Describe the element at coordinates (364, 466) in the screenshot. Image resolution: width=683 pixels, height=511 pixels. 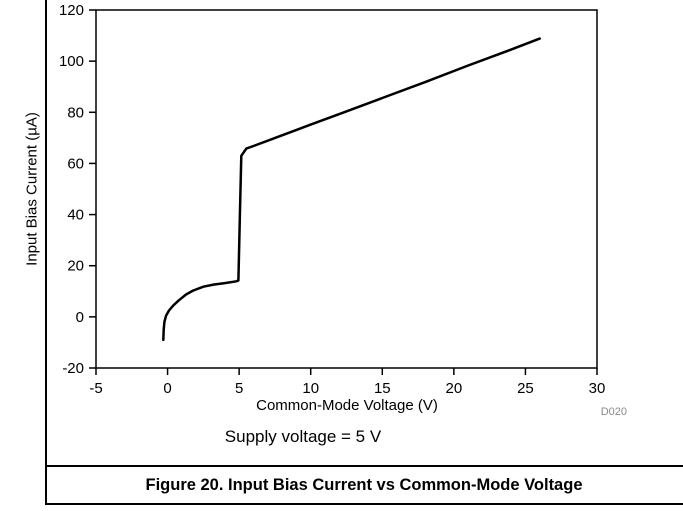
I see `caption-separator-rule` at that location.